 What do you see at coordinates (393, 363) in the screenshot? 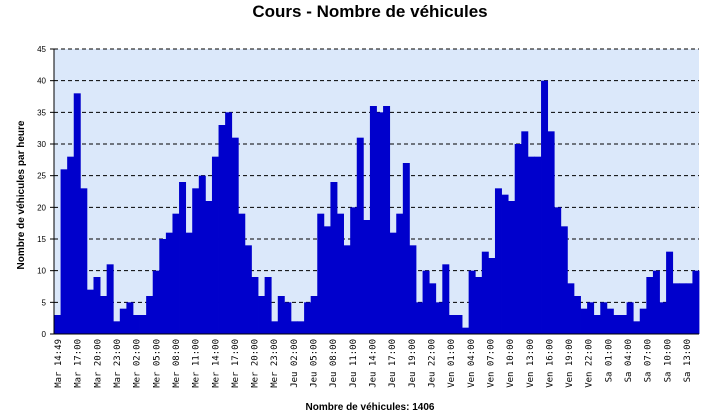
I see `x-tick-label: Jeu 17:00` at bounding box center [393, 363].